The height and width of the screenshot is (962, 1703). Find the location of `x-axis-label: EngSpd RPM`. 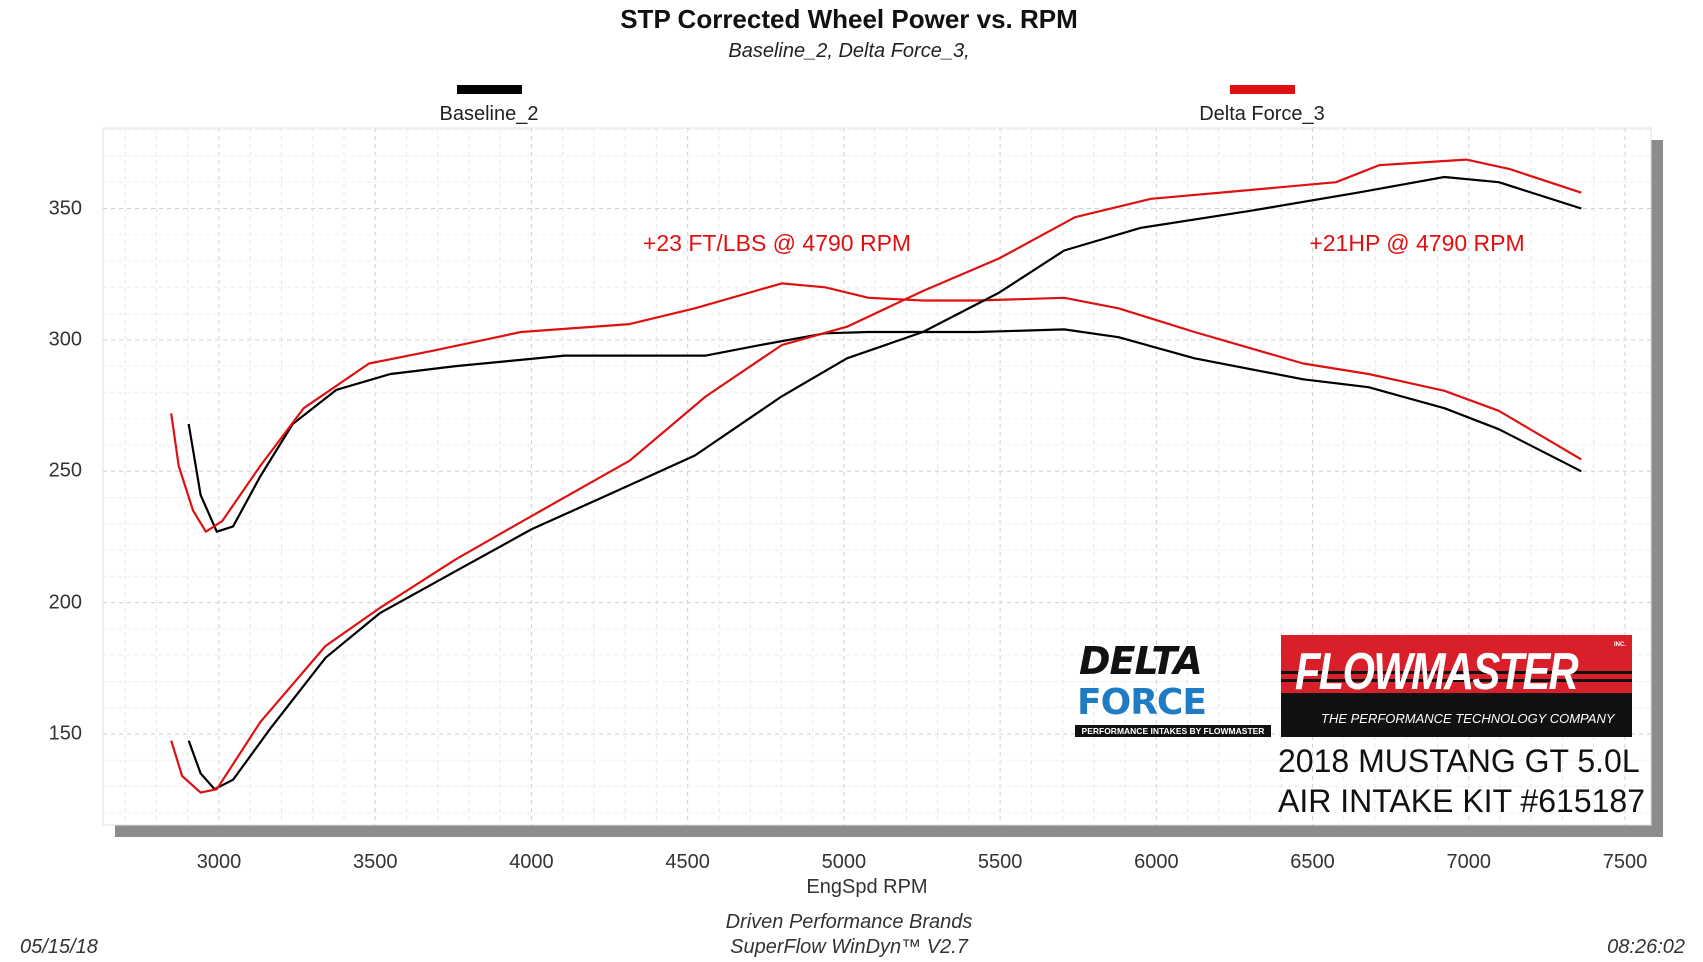

x-axis-label: EngSpd RPM is located at coordinates (867, 887).